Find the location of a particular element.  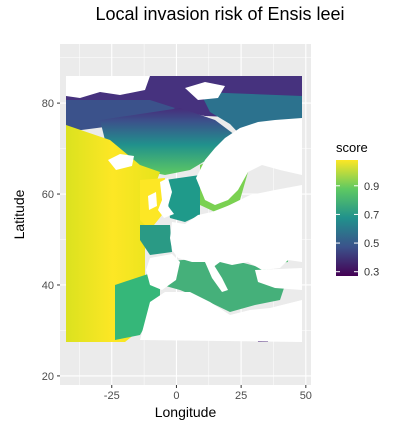

y-tick-label: 60 is located at coordinates (48, 195).